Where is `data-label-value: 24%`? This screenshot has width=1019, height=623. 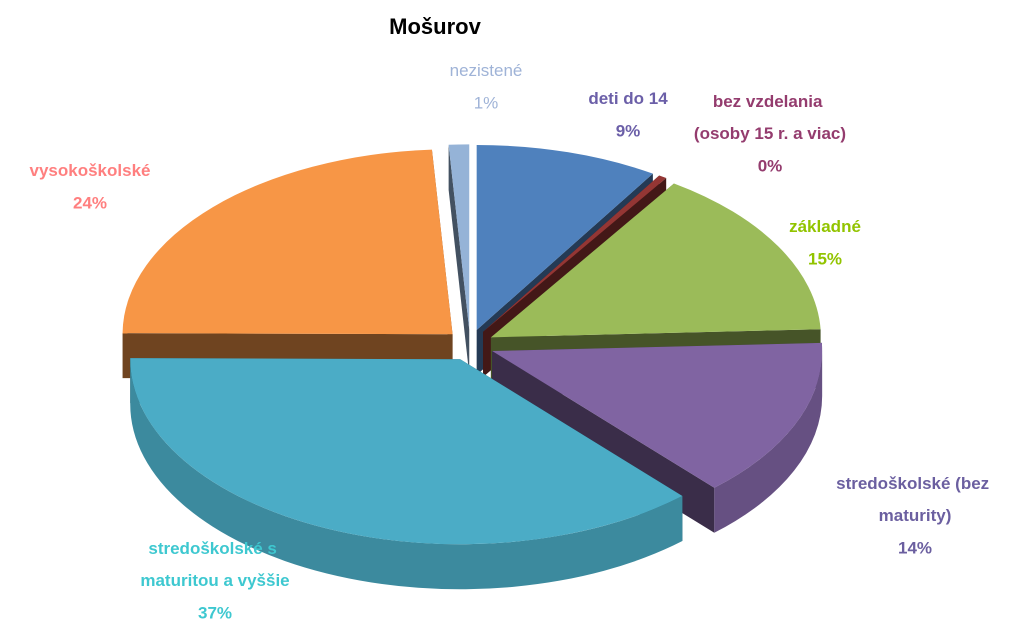 data-label-value: 24% is located at coordinates (90, 202).